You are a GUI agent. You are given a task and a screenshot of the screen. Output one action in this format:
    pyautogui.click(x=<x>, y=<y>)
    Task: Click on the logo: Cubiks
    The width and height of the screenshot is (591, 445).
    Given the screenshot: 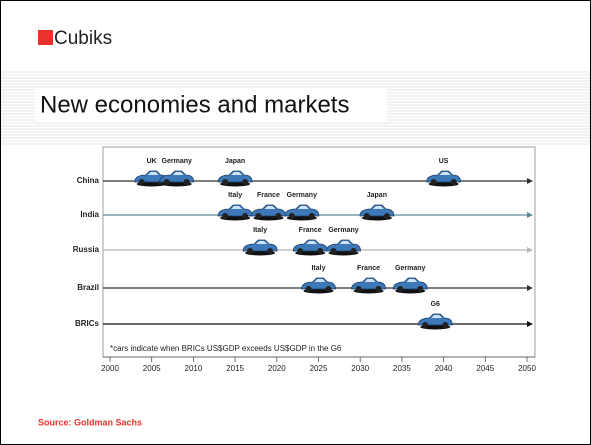 What is the action you would take?
    pyautogui.click(x=83, y=38)
    